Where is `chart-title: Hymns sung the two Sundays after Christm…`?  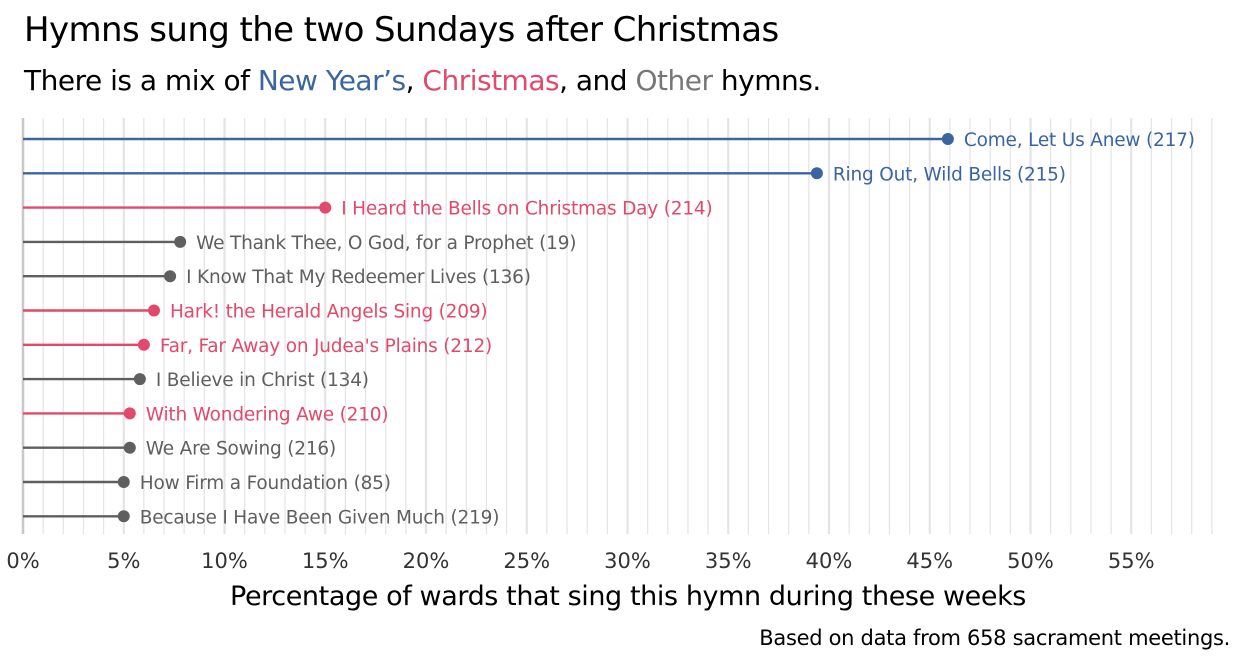
chart-title: Hymns sung the two Sundays after Christm… is located at coordinates (401, 30).